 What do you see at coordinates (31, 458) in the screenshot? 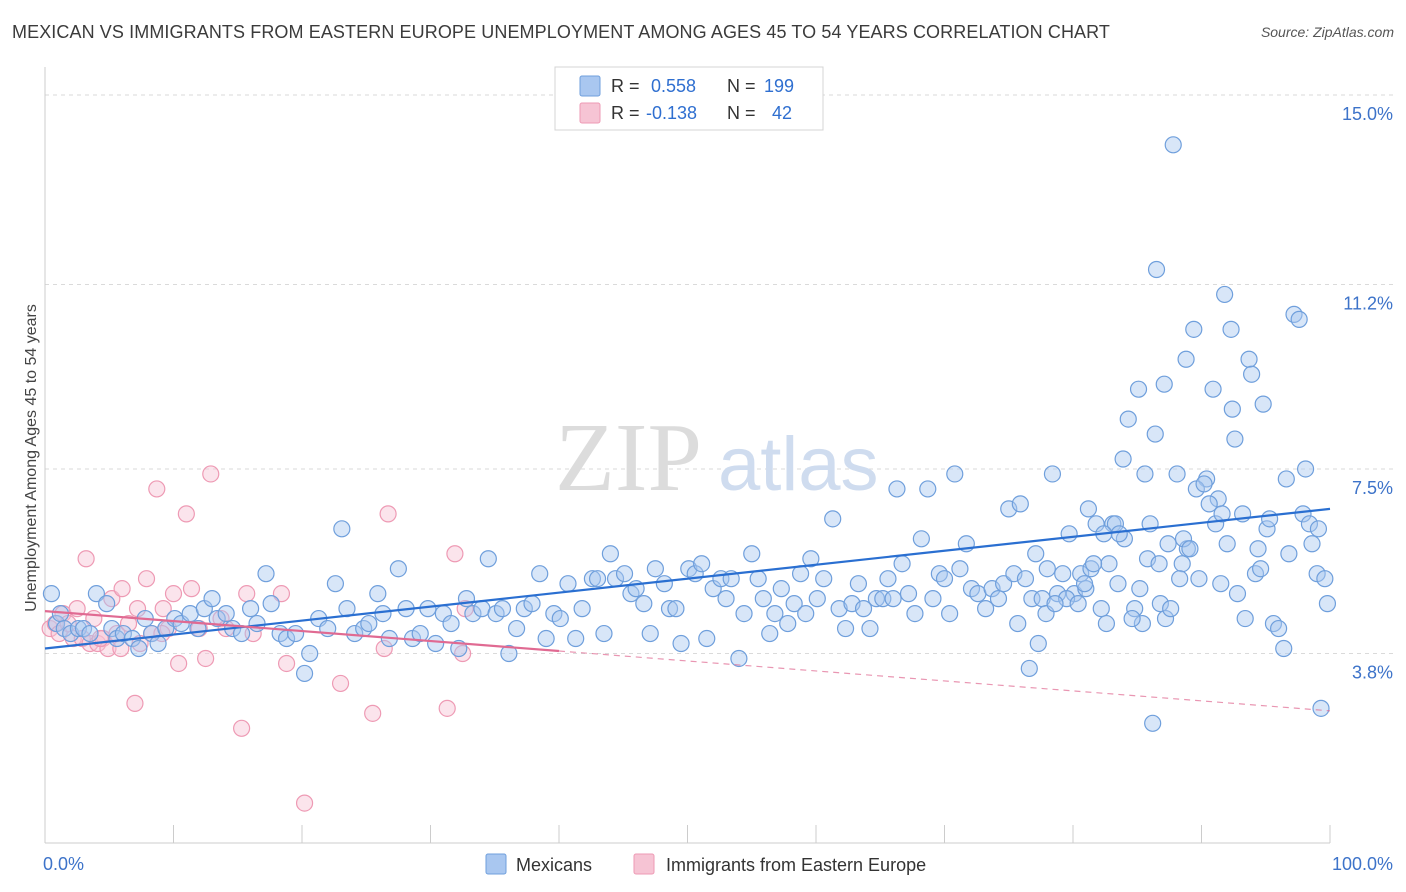
I see `y-axis-label: Unemployment Among Ages 45 to 54 years` at bounding box center [31, 458].